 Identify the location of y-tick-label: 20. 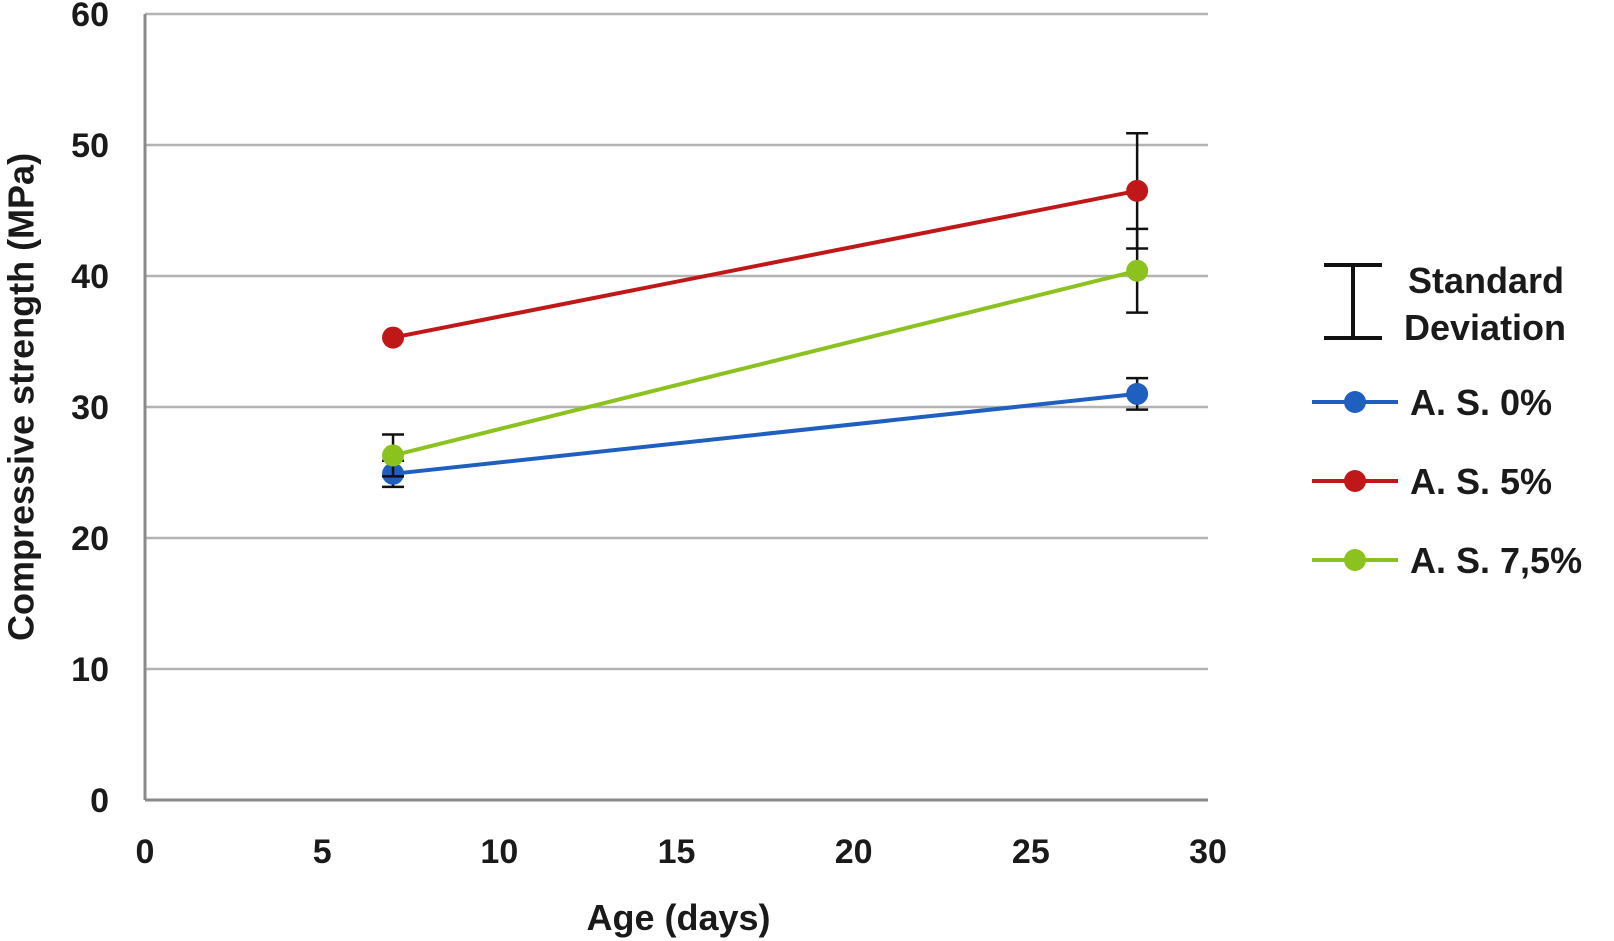
(90, 539).